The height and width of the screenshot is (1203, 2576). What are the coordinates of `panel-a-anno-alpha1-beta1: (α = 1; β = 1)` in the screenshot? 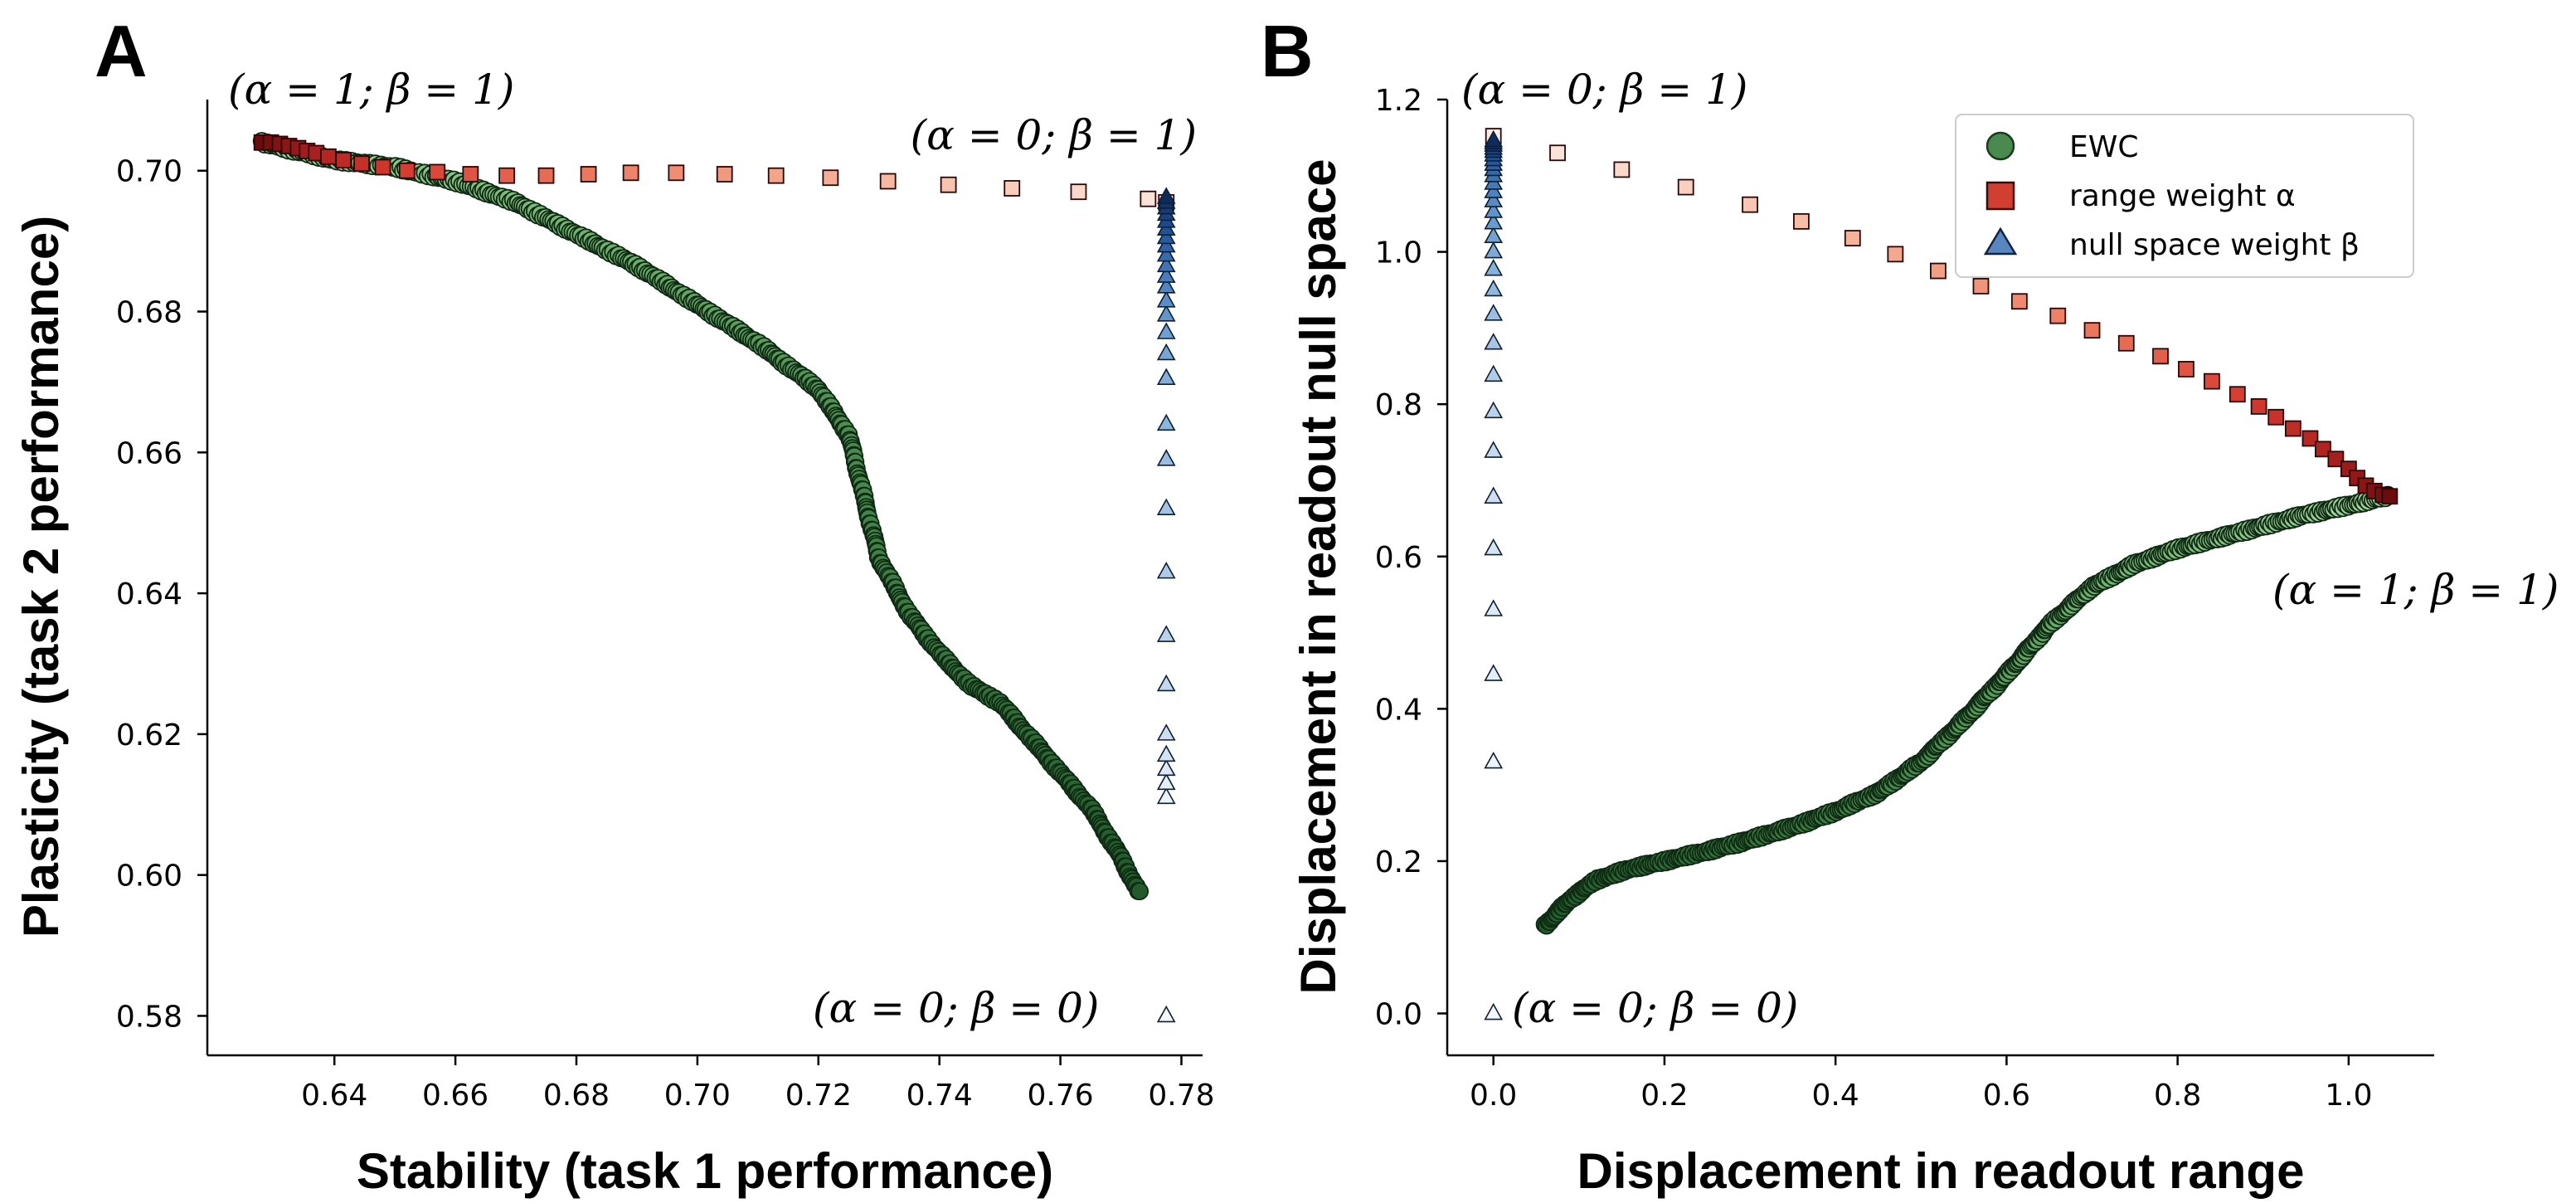 It's located at (371, 90).